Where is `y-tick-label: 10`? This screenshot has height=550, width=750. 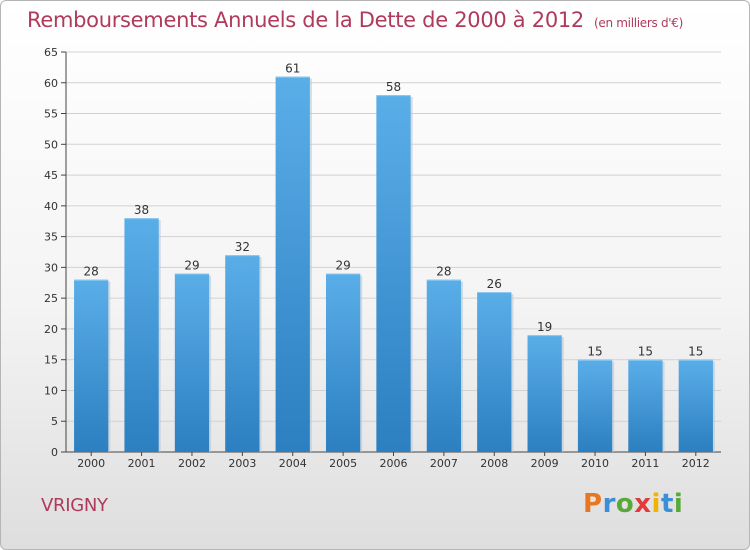
y-tick-label: 10 is located at coordinates (51, 390).